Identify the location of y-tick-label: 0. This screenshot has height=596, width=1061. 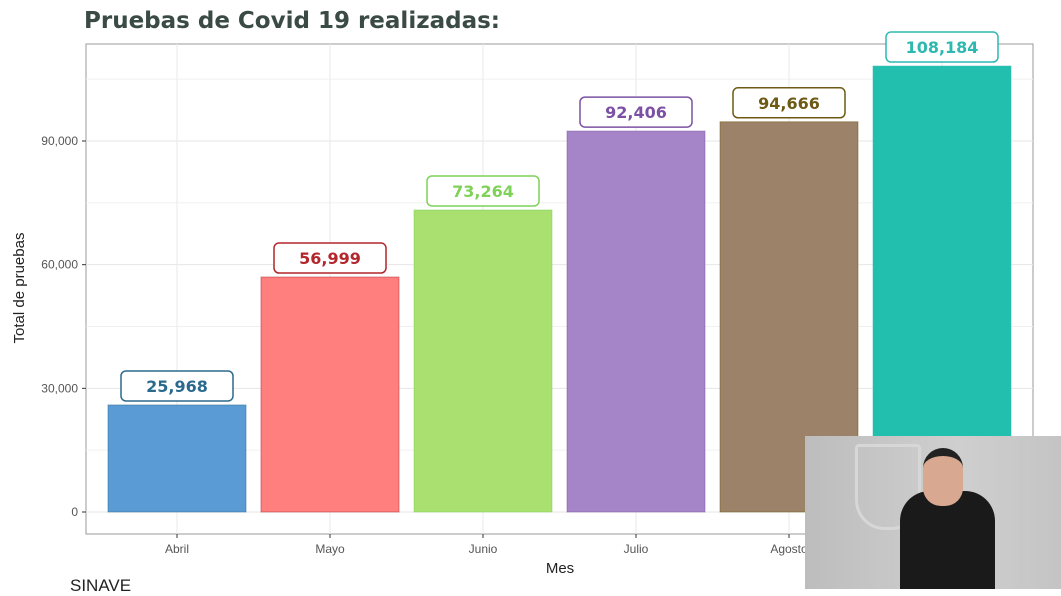
(74, 512).